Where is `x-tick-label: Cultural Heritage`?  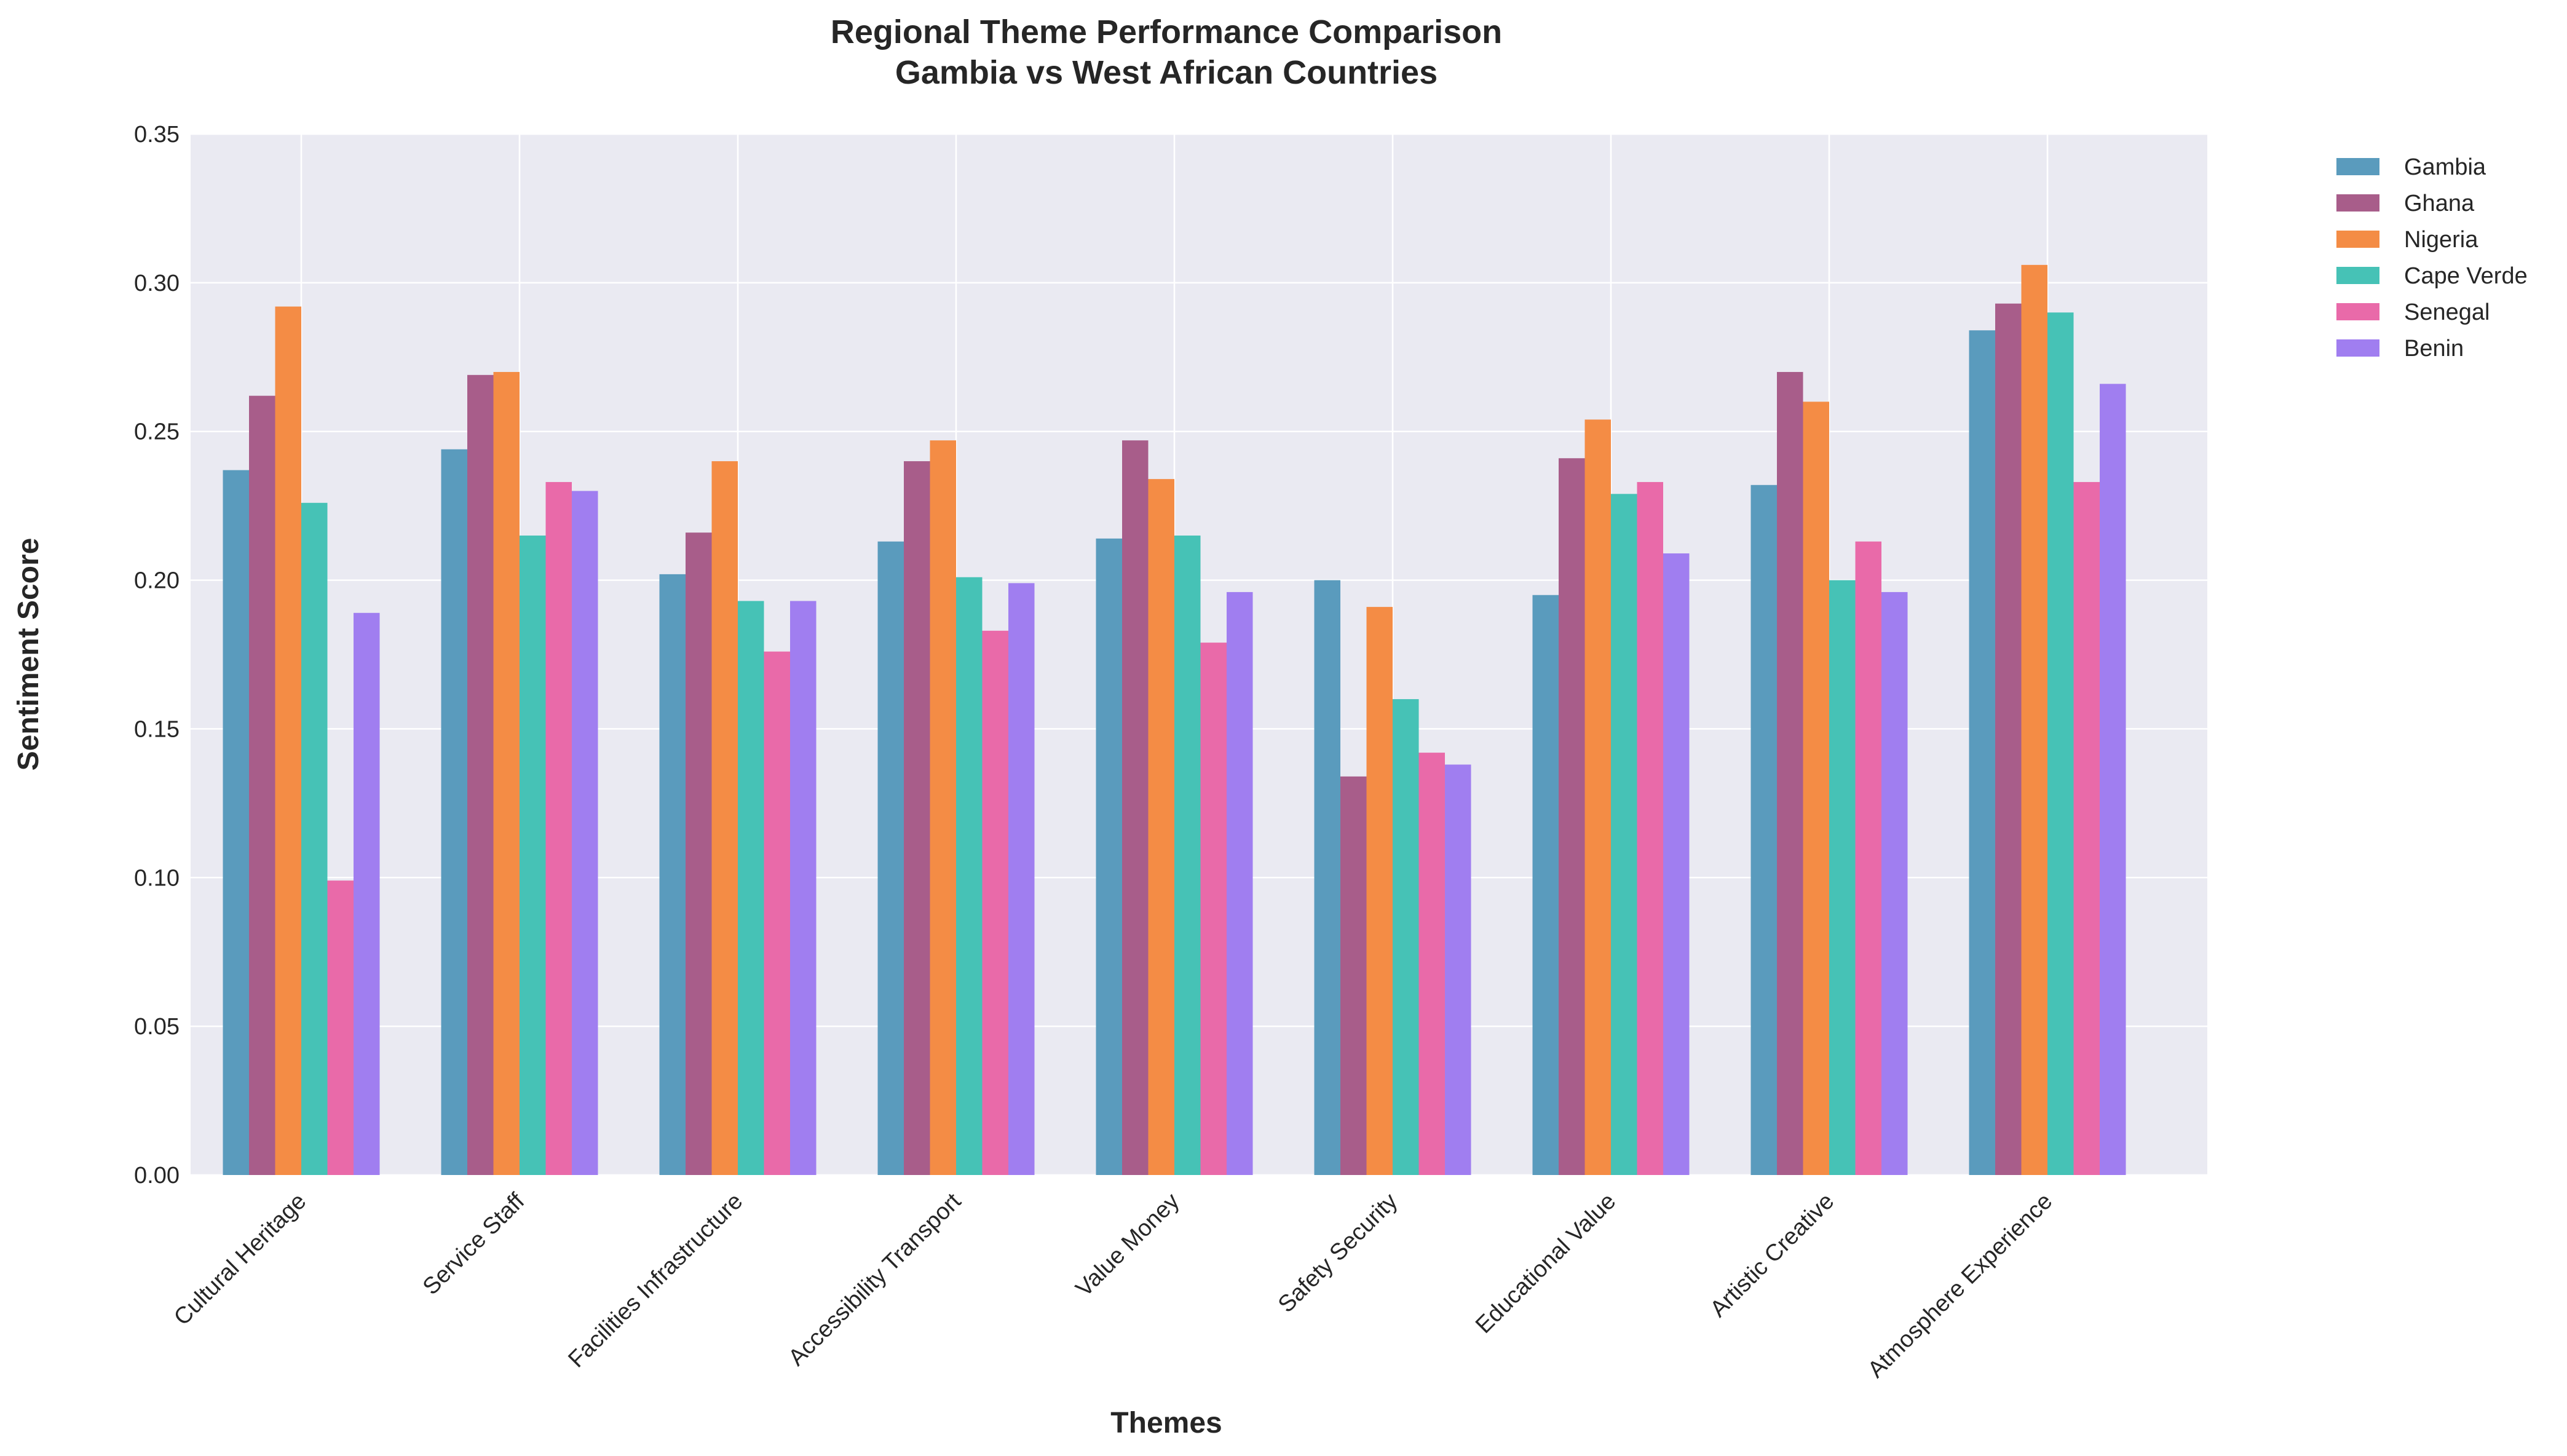
x-tick-label: Cultural Heritage is located at coordinates (240, 1260).